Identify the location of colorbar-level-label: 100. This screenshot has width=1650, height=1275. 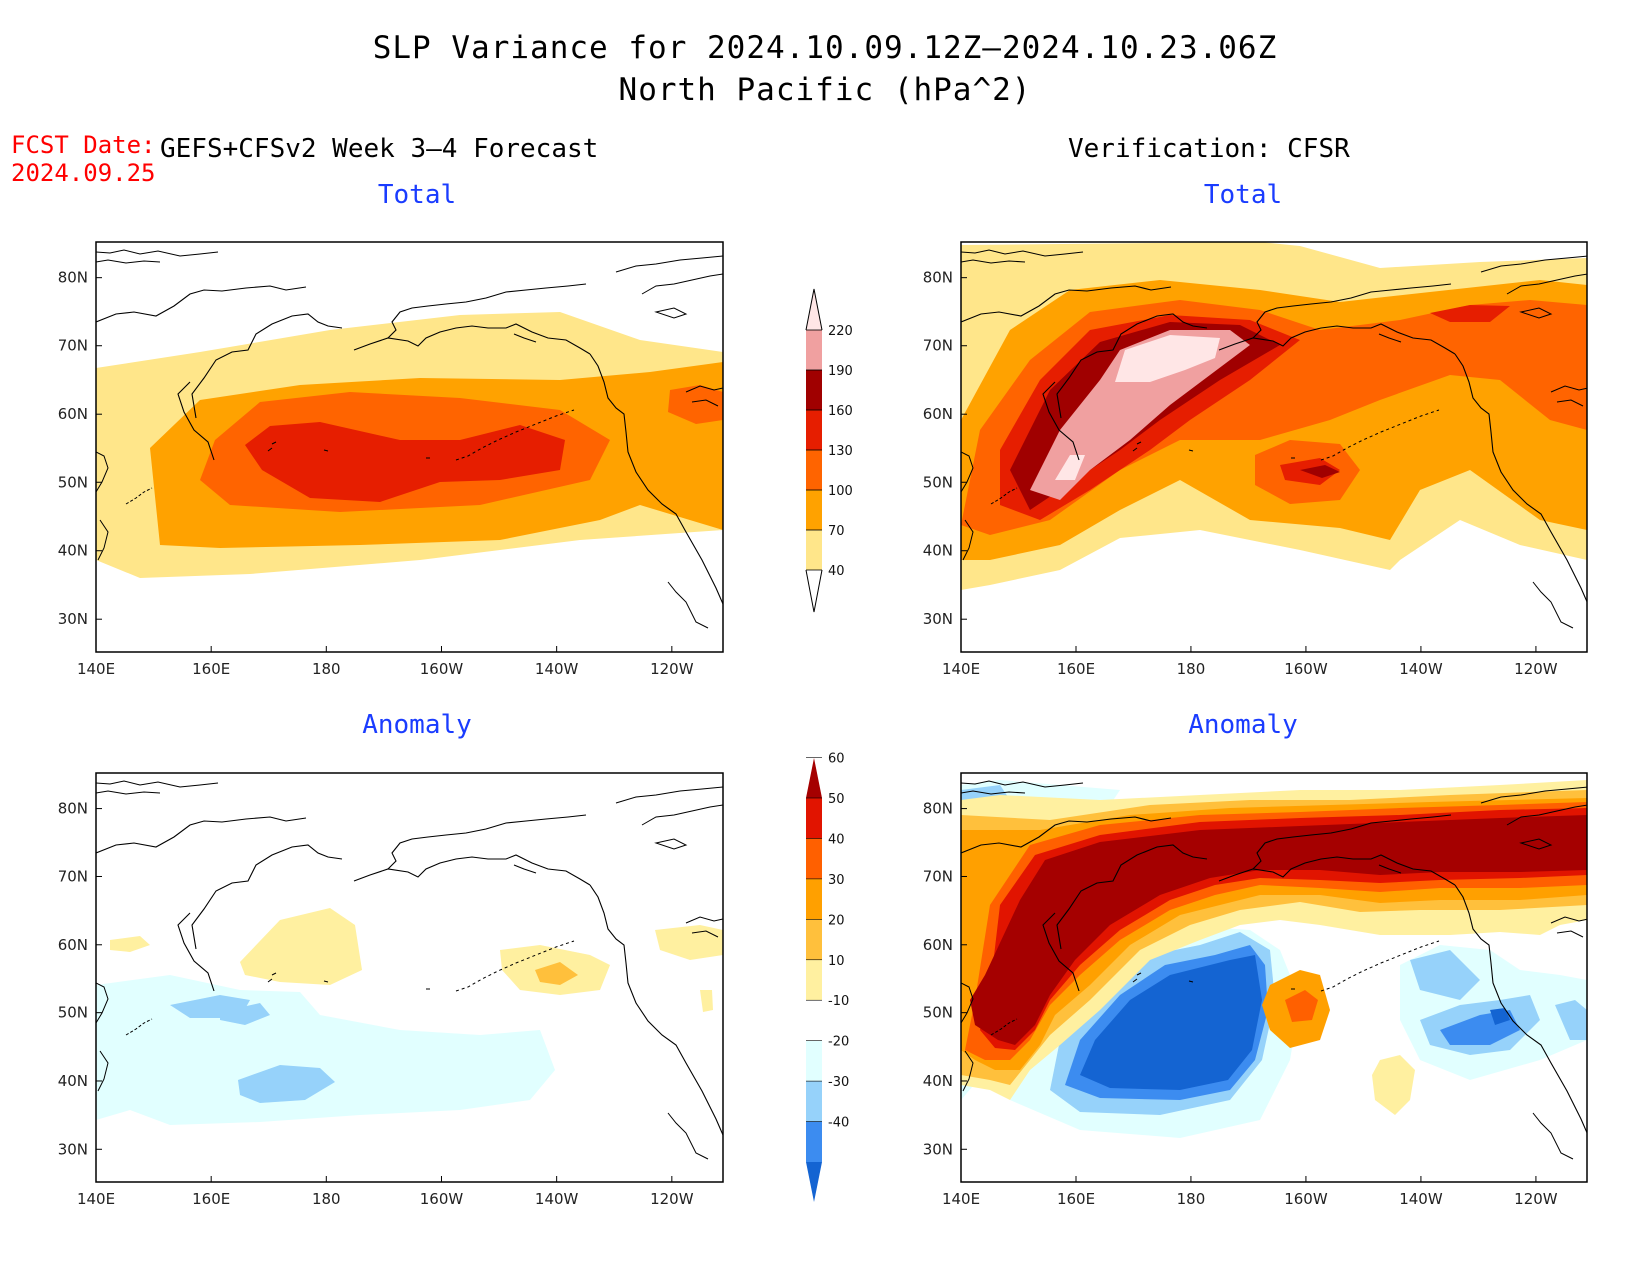
(840, 491).